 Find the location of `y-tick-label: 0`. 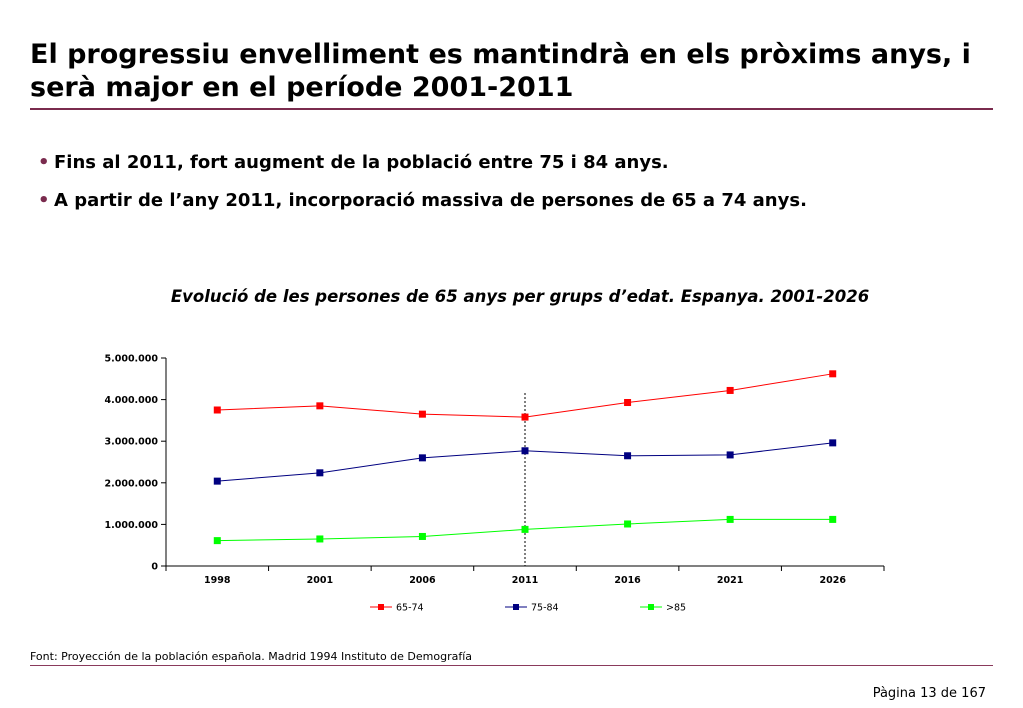

y-tick-label: 0 is located at coordinates (154, 567).